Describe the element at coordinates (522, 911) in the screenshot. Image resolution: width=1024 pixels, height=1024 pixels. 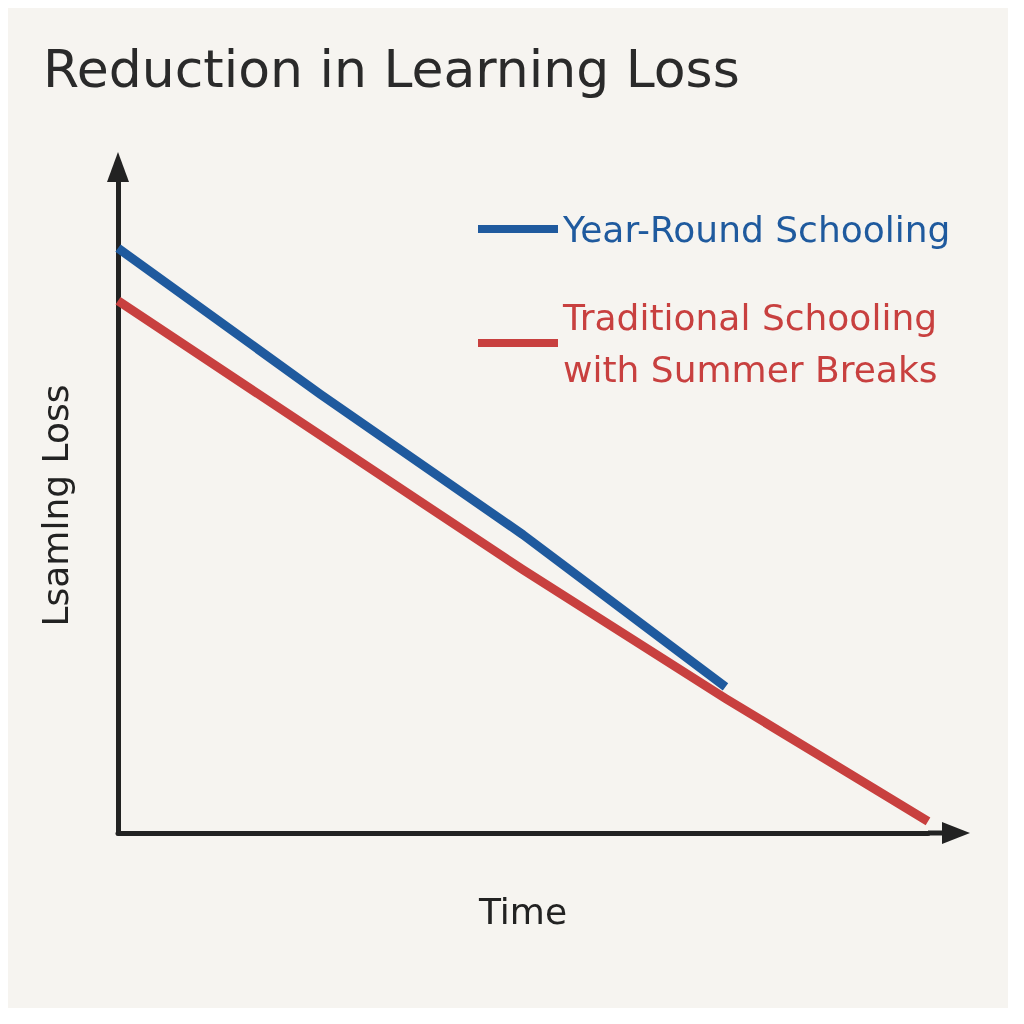
I see `x-axis-title: Time` at that location.